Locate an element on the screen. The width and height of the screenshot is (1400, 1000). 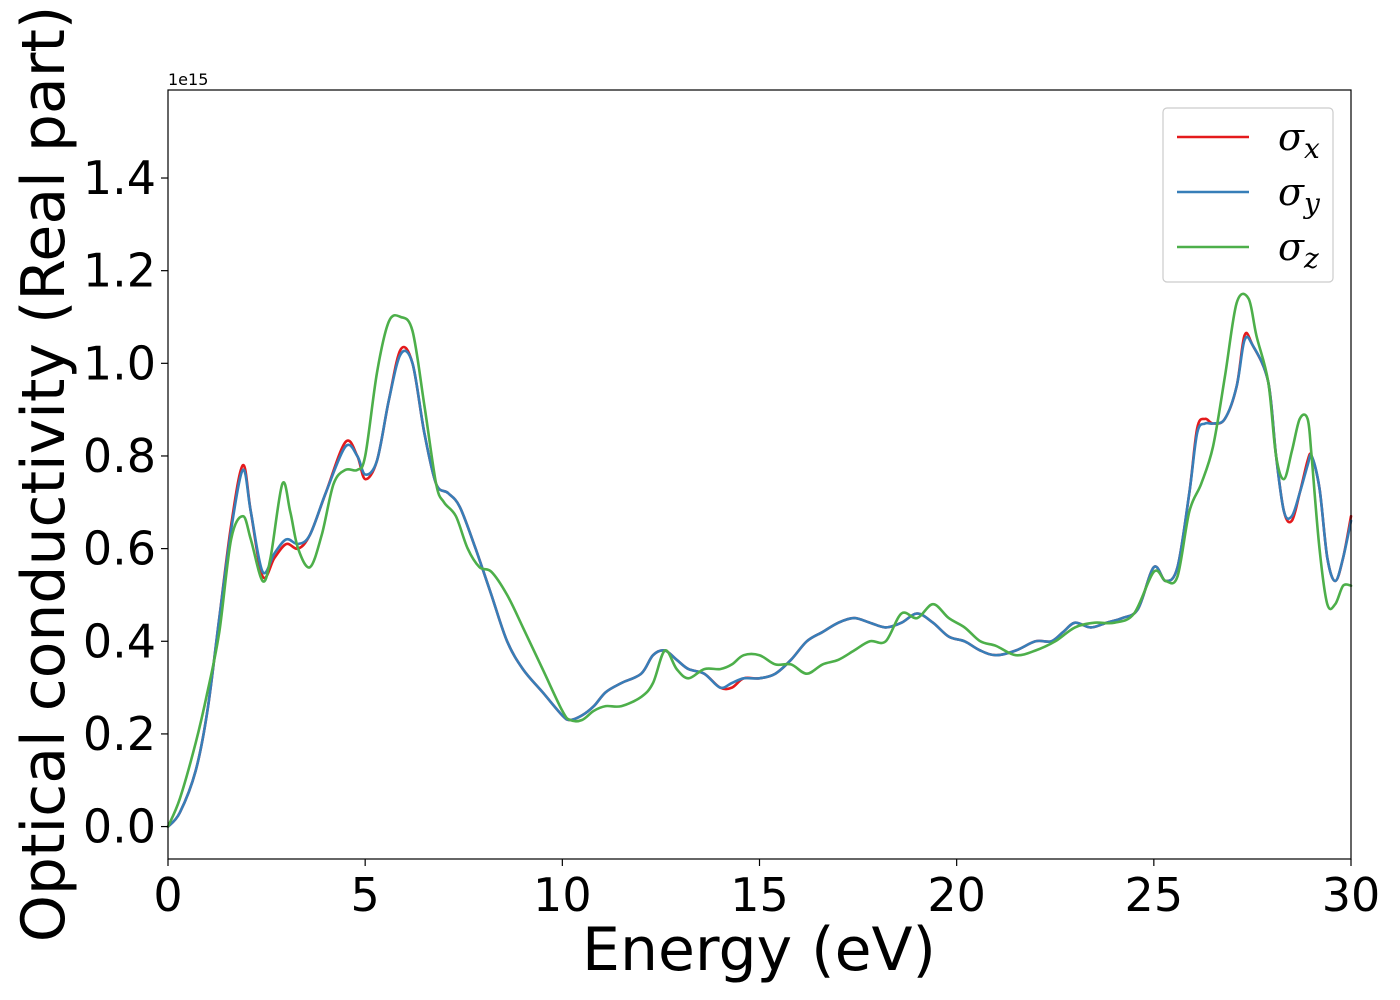
x-tick-label: 10 is located at coordinates (562, 895).